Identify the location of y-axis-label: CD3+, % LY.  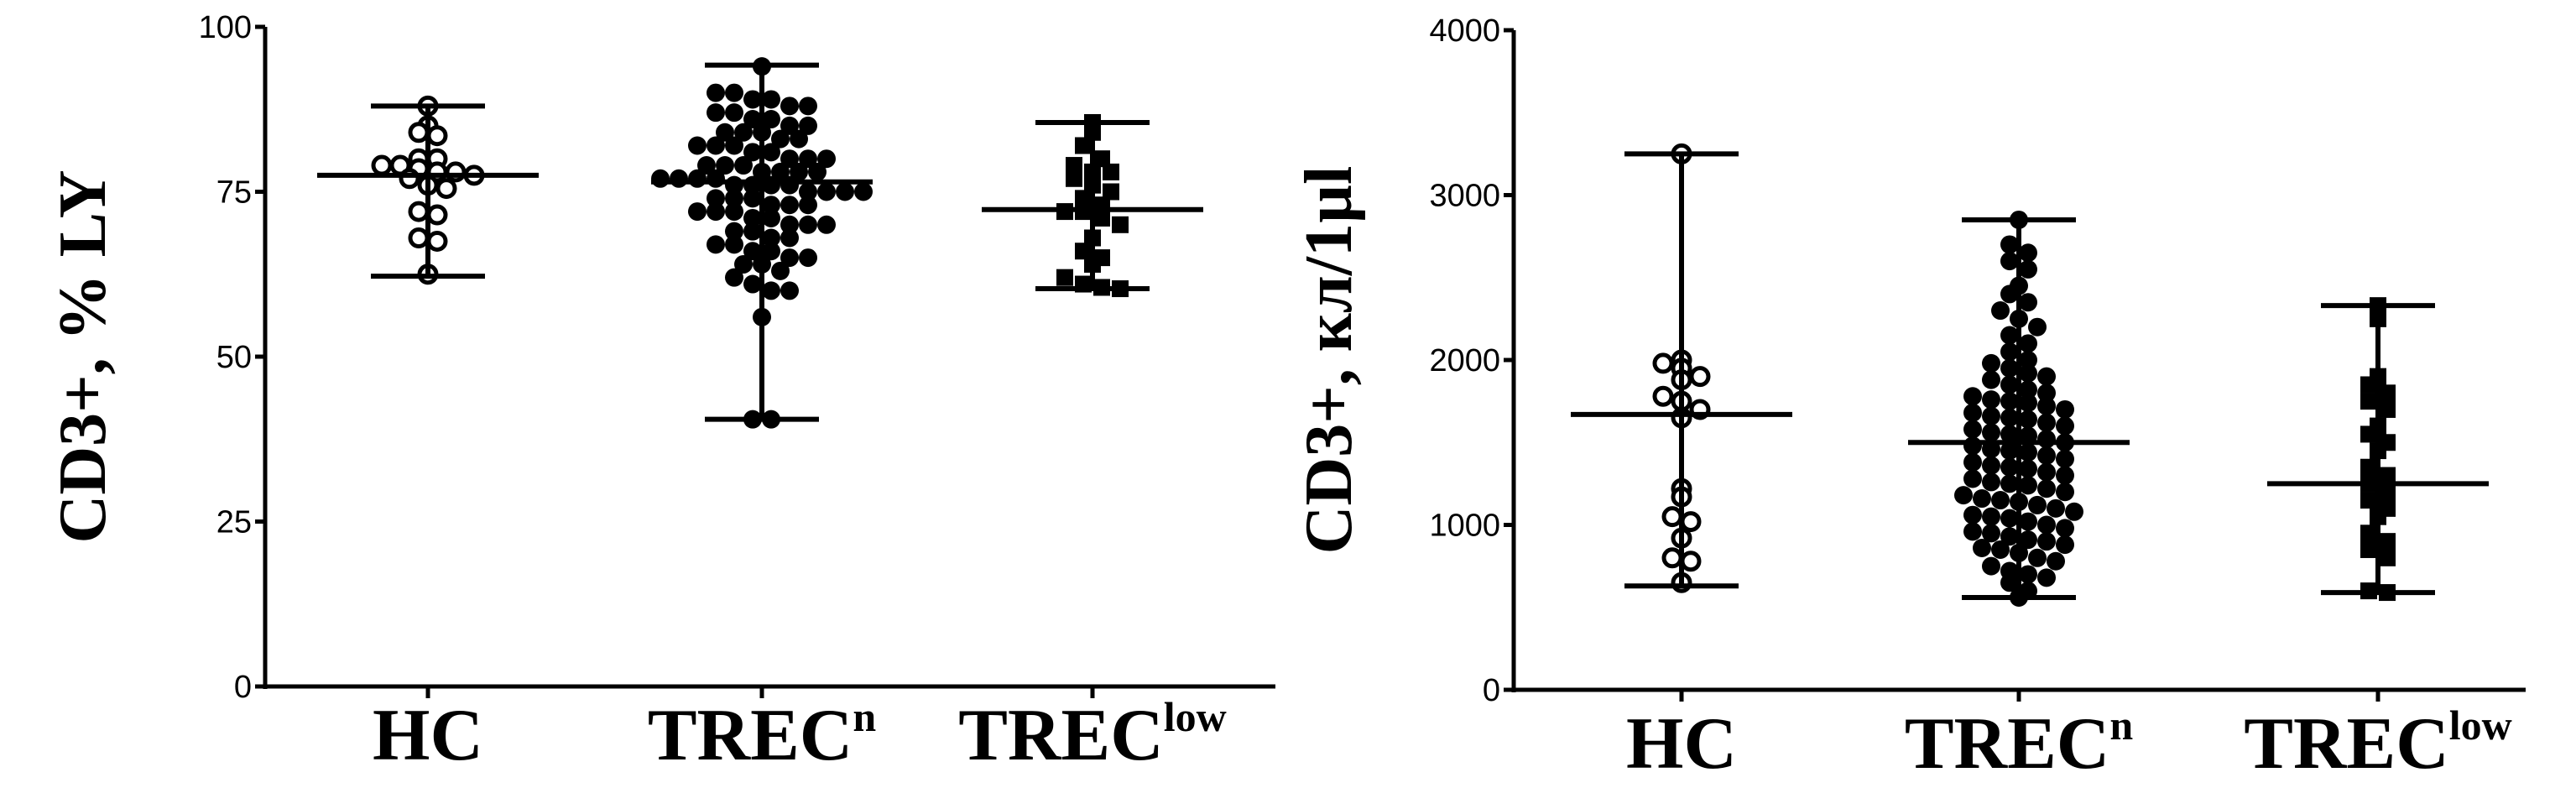
(83, 357).